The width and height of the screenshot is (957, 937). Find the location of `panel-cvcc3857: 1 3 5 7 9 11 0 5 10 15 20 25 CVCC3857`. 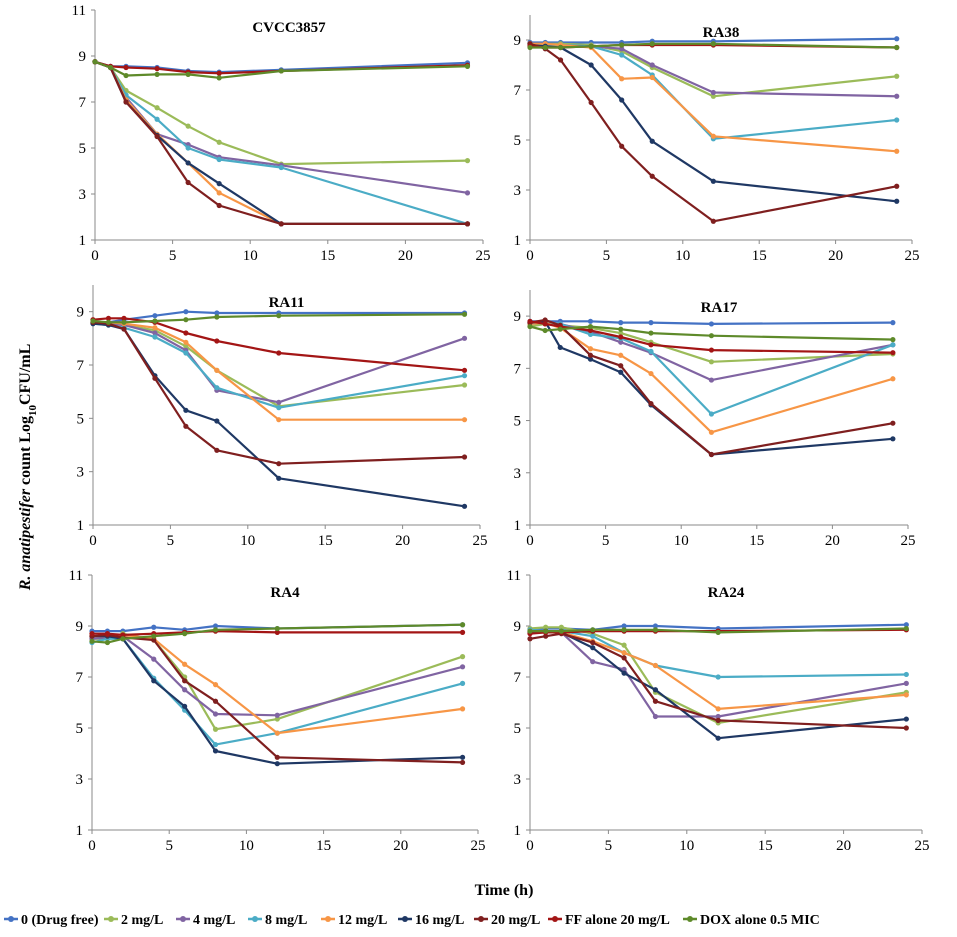

panel-cvcc3857: 1 3 5 7 9 11 0 5 10 15 20 25 CVCC3857 is located at coordinates (281, 133).